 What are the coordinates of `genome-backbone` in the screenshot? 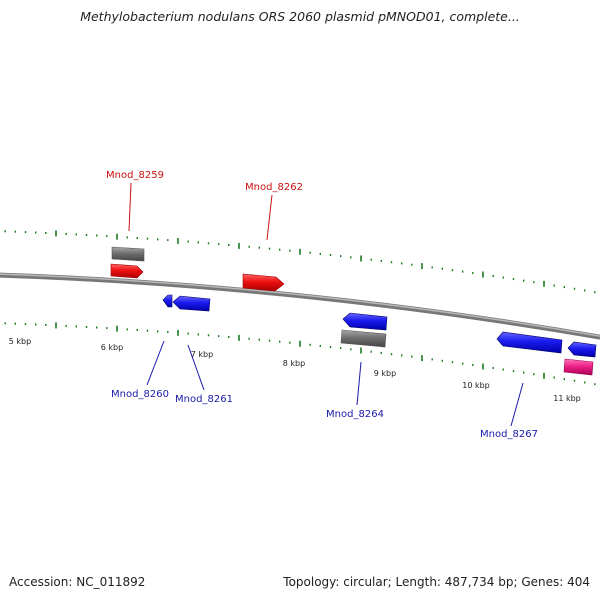 It's located at (300, 306).